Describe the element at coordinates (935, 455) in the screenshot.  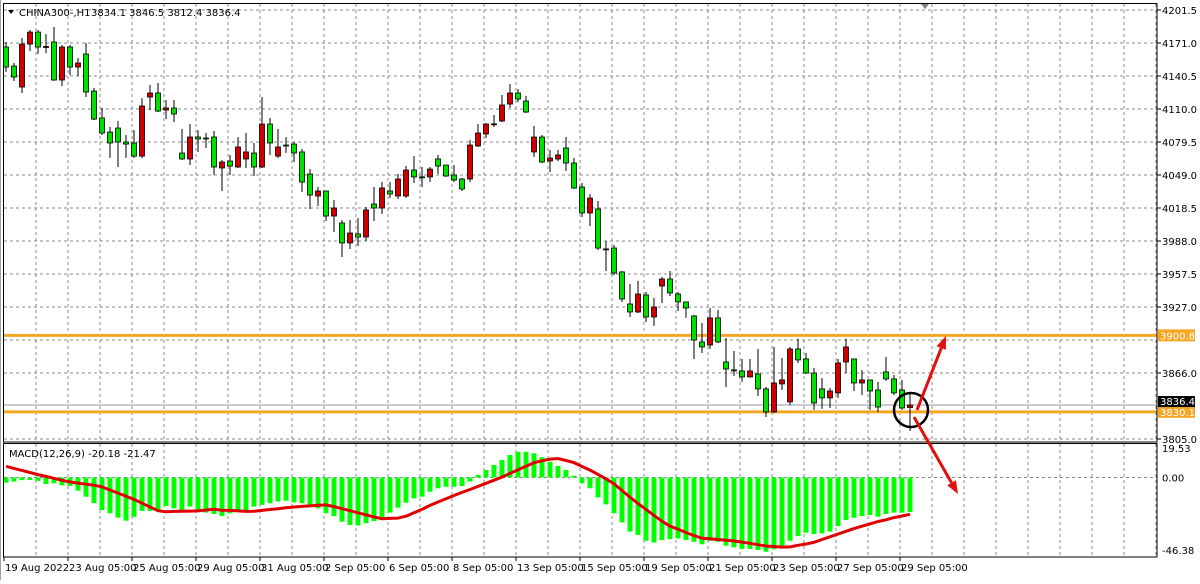
I see `arrow-down-icon` at that location.